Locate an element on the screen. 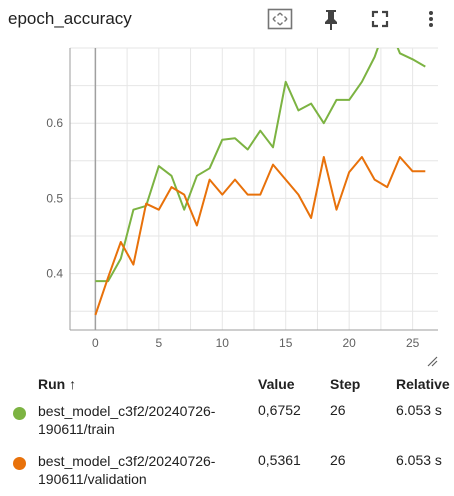 The height and width of the screenshot is (496, 454). x-tick-label: 15 is located at coordinates (286, 343).